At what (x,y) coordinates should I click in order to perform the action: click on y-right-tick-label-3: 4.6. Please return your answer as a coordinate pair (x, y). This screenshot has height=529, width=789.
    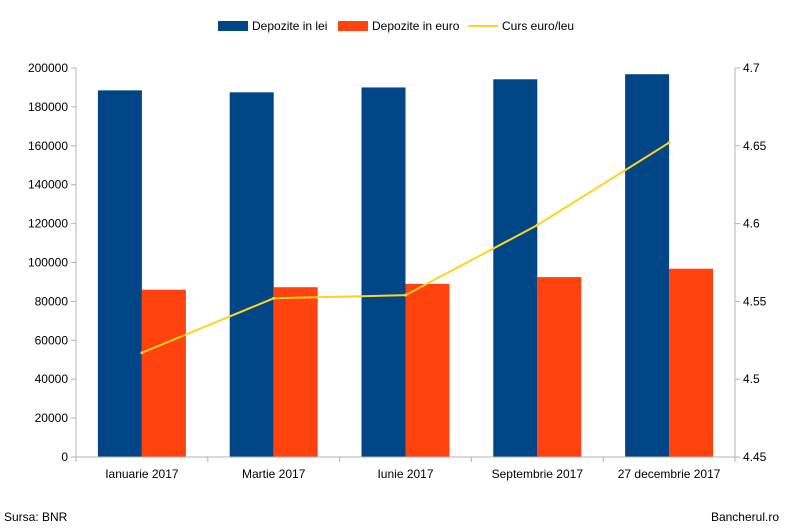
    Looking at the image, I should click on (751, 224).